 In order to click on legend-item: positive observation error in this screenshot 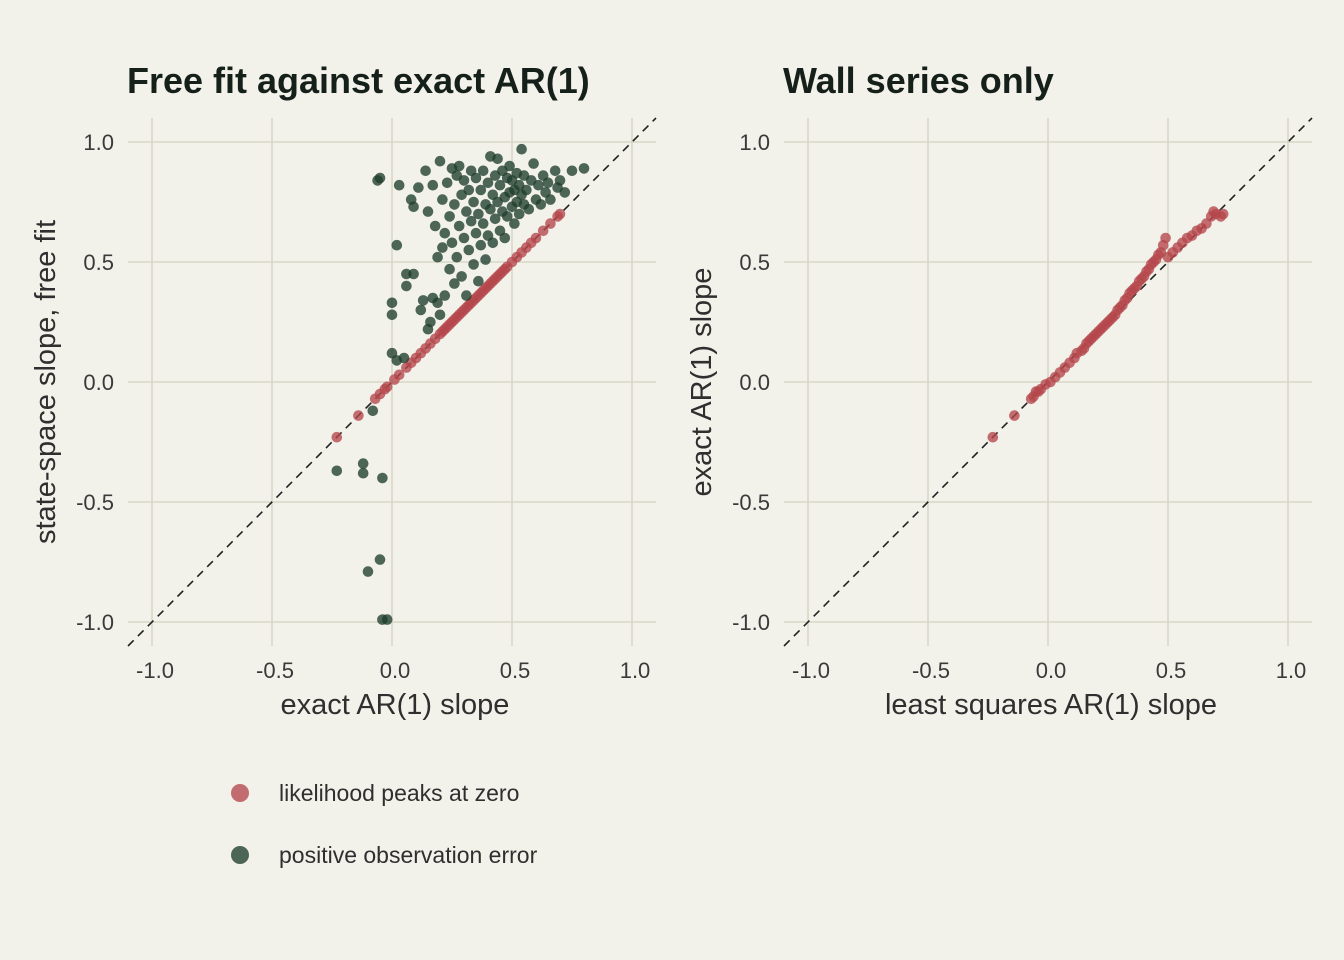, I will do `click(384, 855)`.